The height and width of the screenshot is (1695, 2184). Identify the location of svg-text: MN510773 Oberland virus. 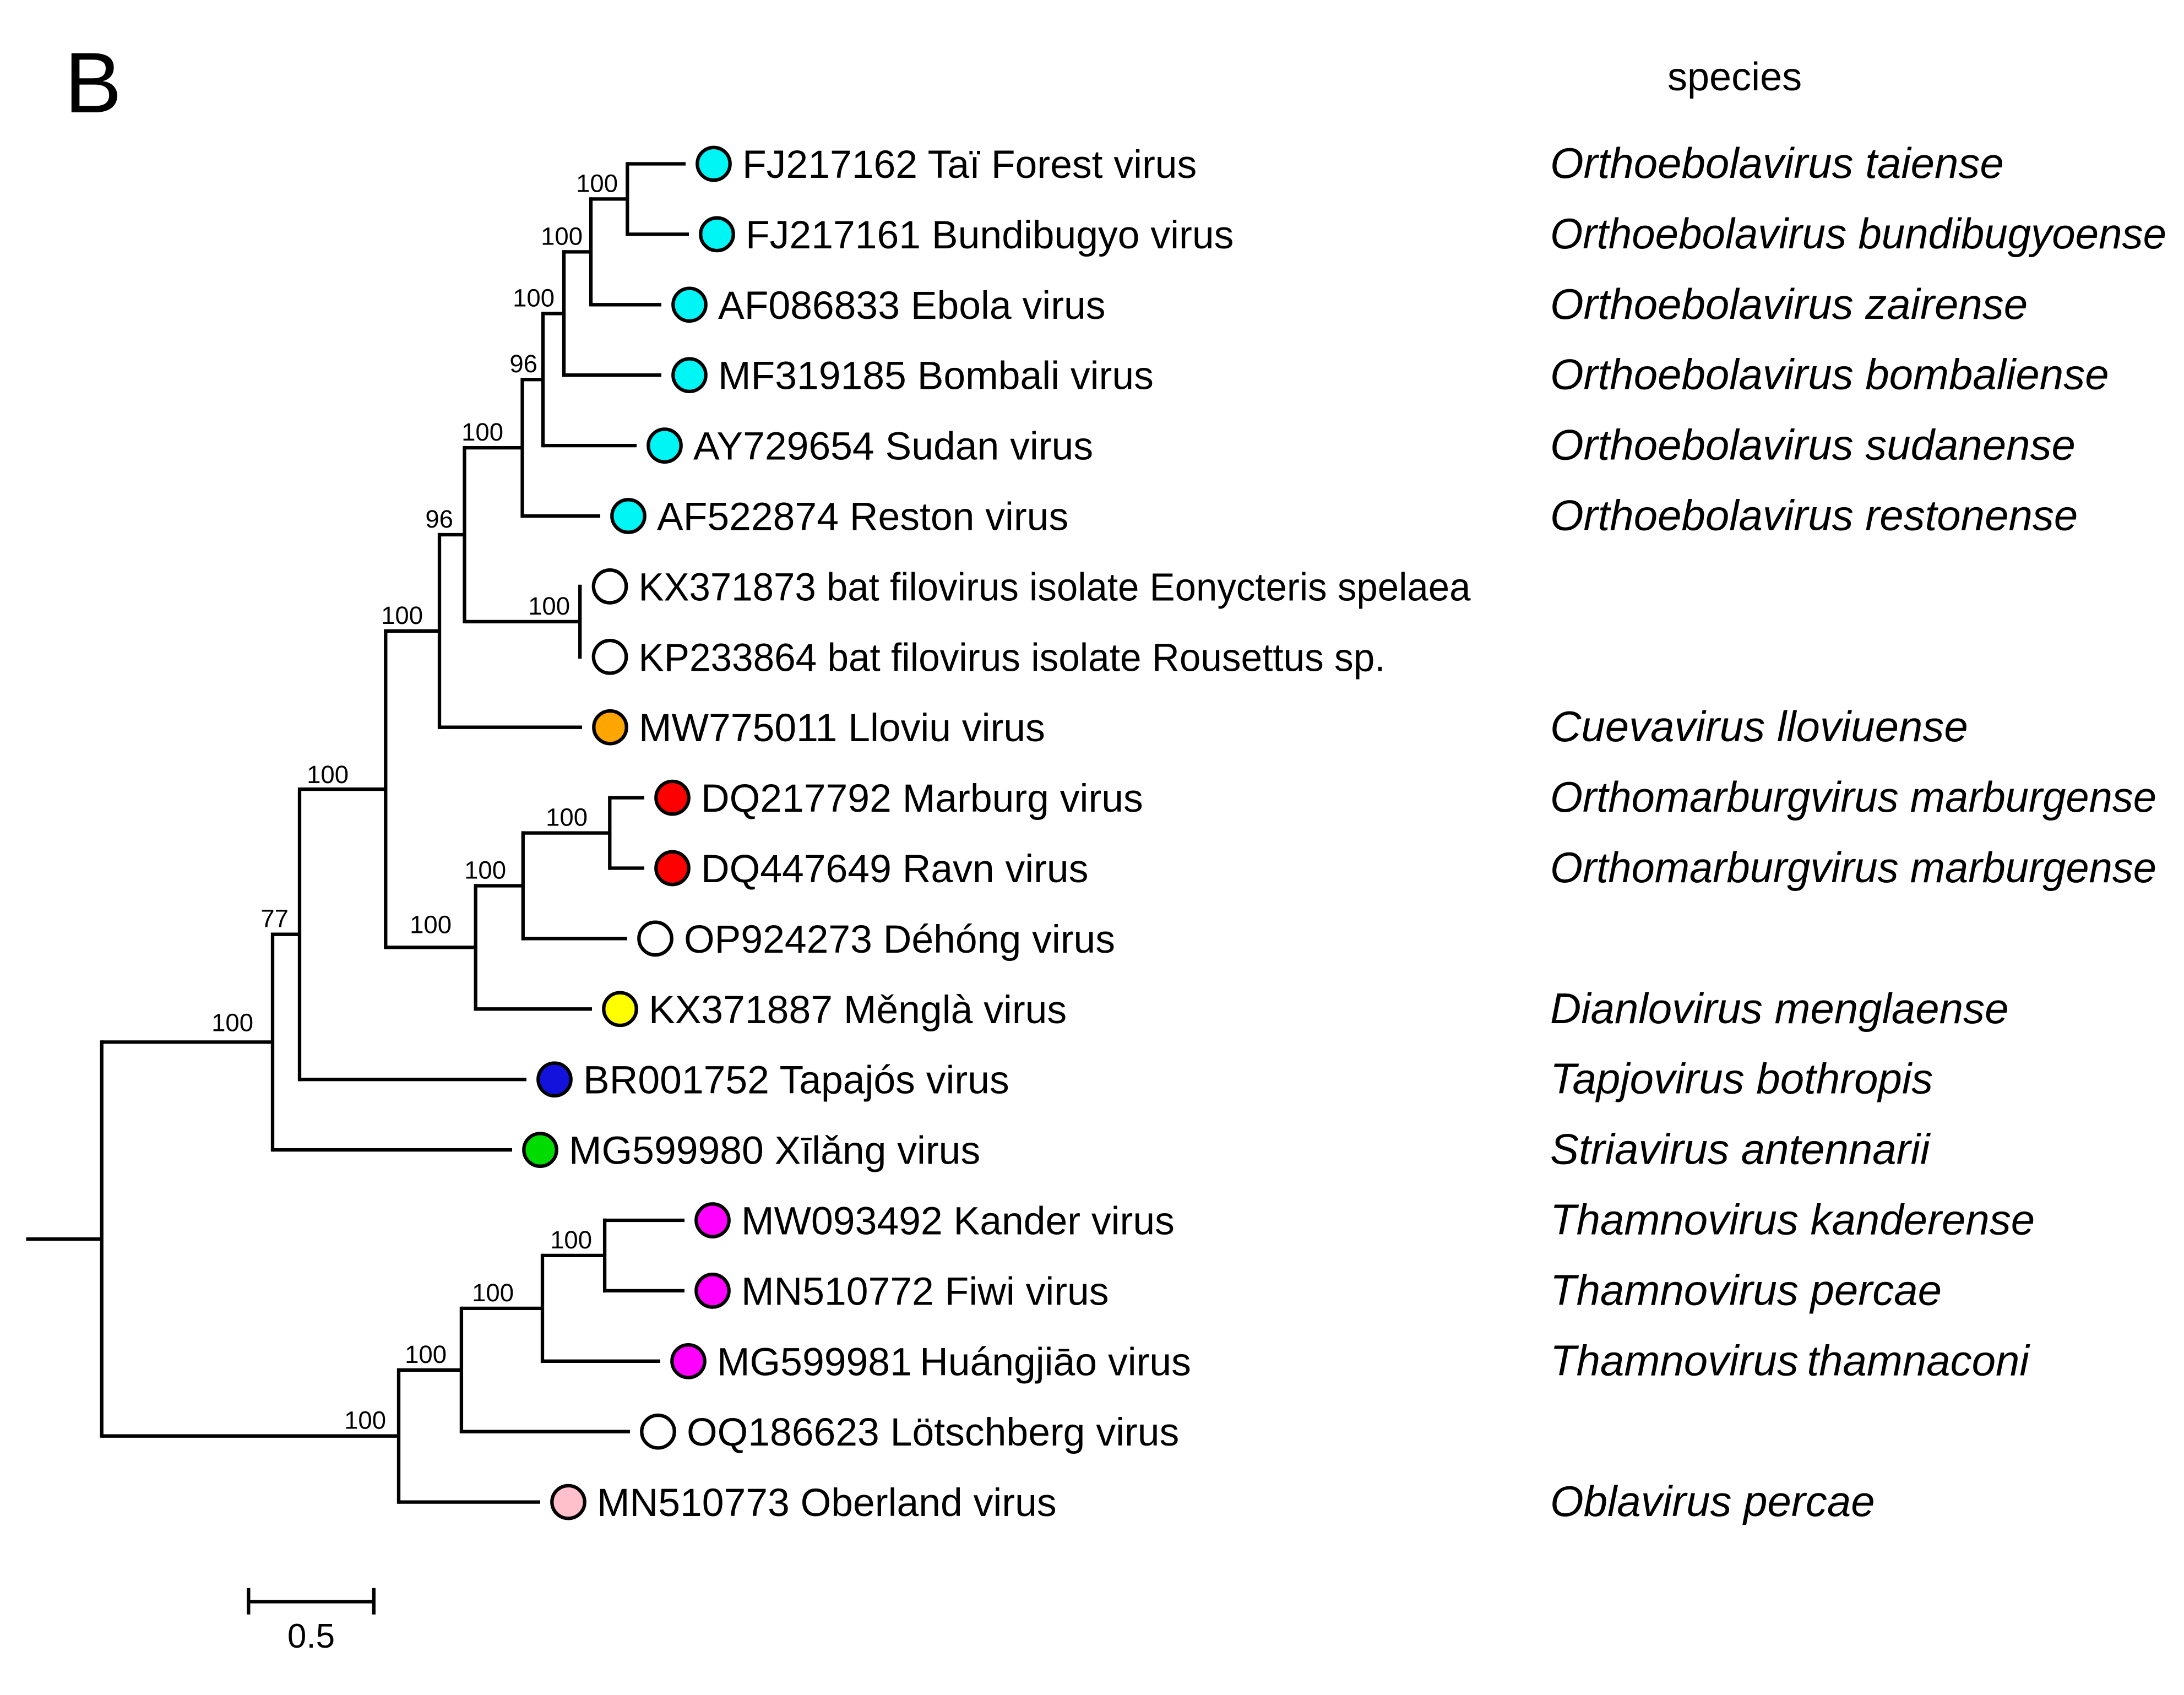
(827, 1503).